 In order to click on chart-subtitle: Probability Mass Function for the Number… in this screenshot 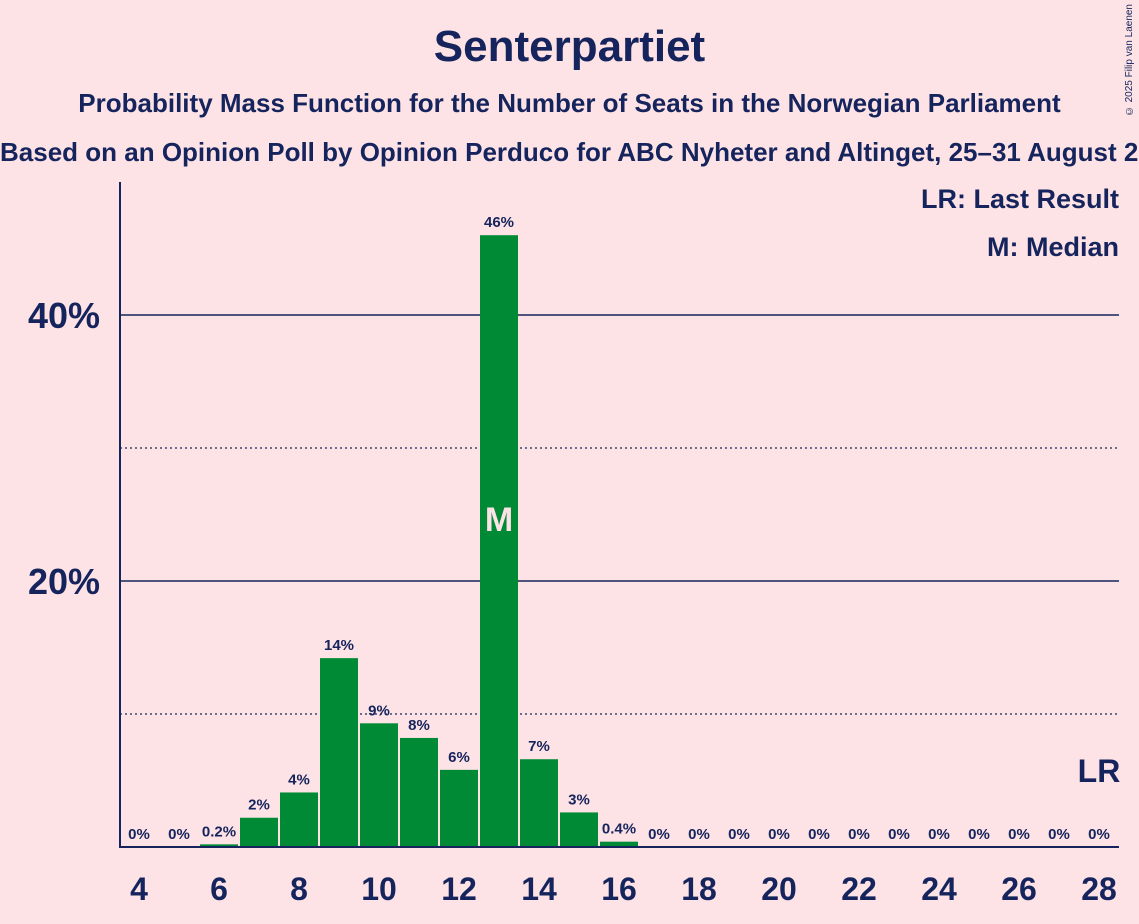, I will do `click(569, 103)`.